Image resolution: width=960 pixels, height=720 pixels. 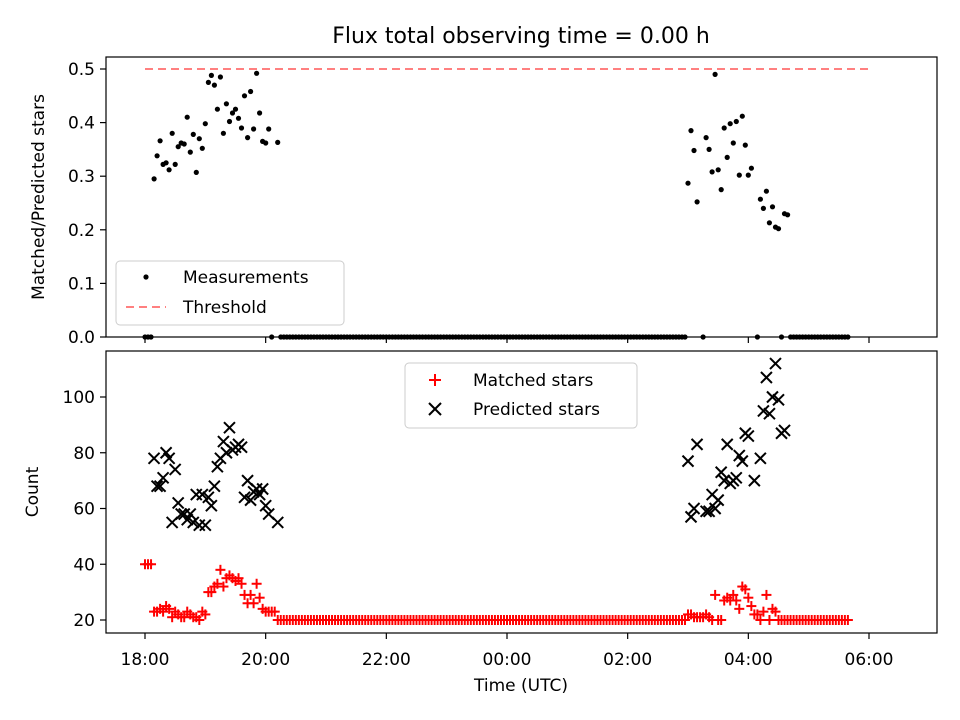 I want to click on bottom-y-axis-label: Count, so click(x=33, y=491).